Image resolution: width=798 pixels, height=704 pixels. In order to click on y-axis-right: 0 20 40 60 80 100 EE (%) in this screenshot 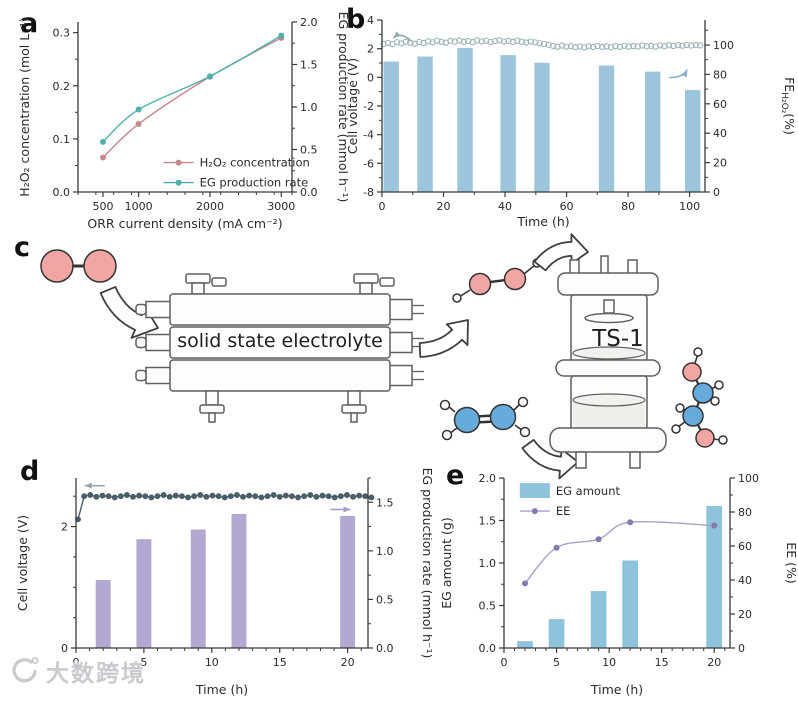, I will do `click(763, 563)`.